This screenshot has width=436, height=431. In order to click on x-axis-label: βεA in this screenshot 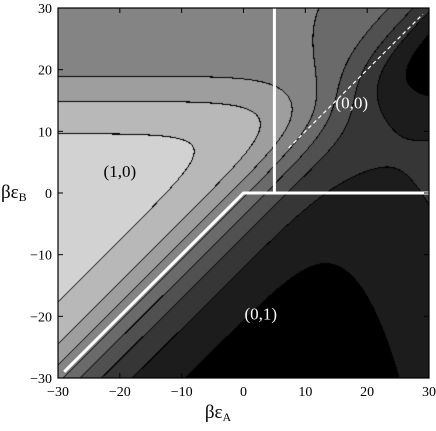, I will do `click(218, 413)`.